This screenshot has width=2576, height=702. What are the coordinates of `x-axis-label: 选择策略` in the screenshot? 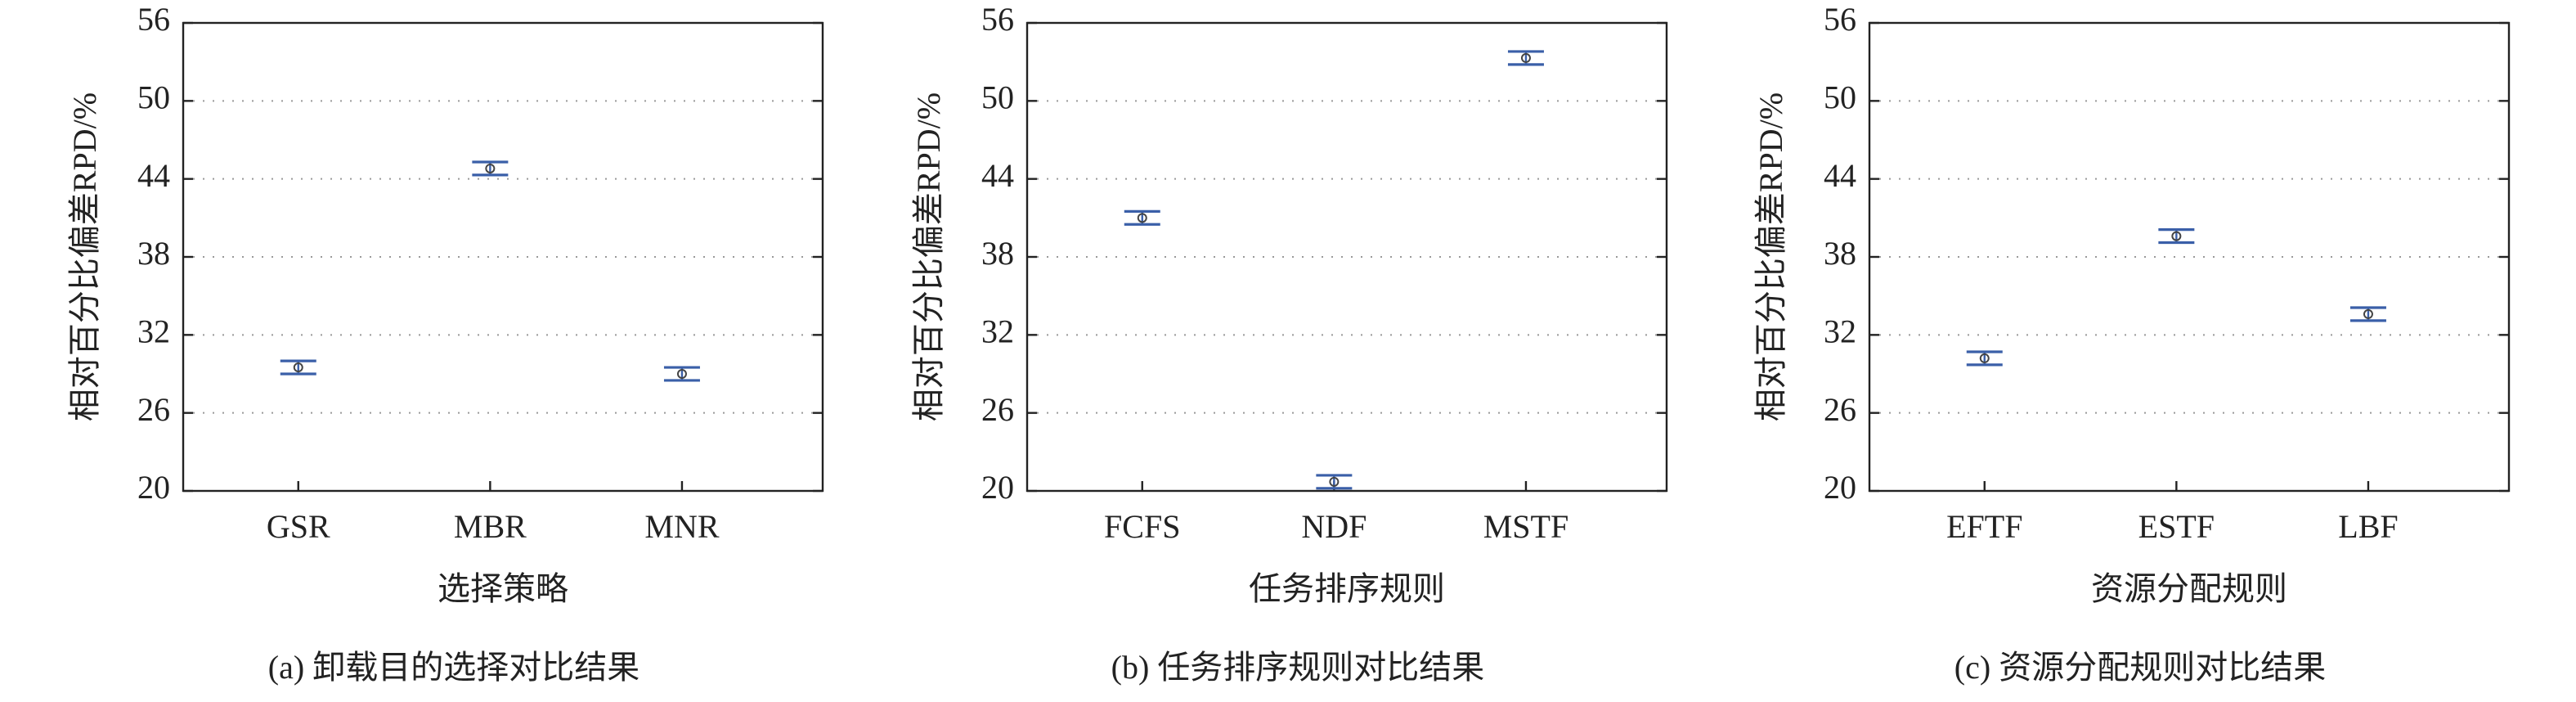 It's located at (503, 589).